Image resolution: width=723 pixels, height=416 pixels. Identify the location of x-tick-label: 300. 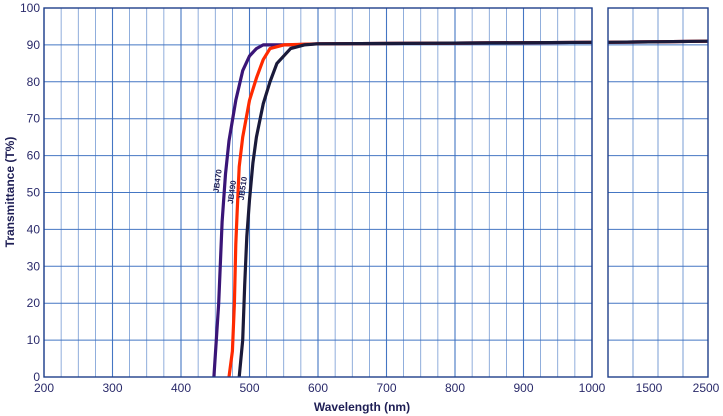
(112, 388).